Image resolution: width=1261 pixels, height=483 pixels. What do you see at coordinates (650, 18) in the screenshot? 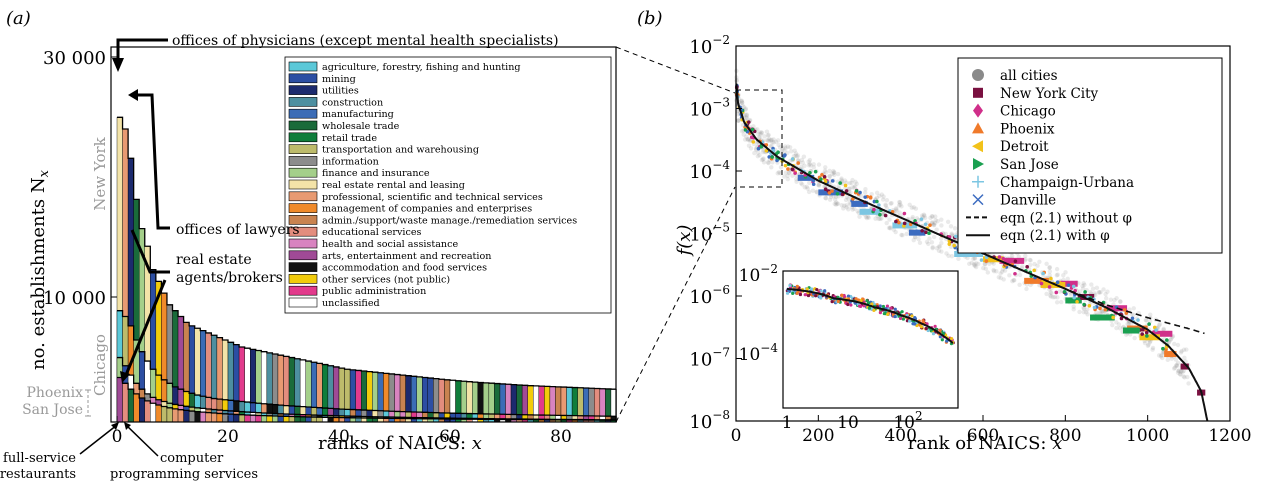
I see `panel-b-label: (b)` at bounding box center [650, 18].